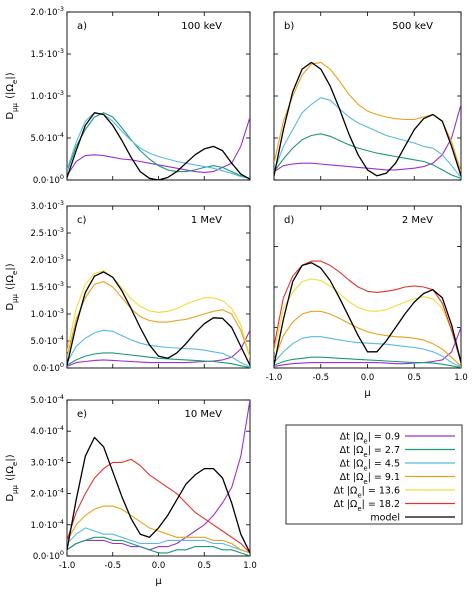 This screenshot has height=592, width=474. I want to click on y-tick-label: 1.0·10⁻⁴, so click(47, 524).